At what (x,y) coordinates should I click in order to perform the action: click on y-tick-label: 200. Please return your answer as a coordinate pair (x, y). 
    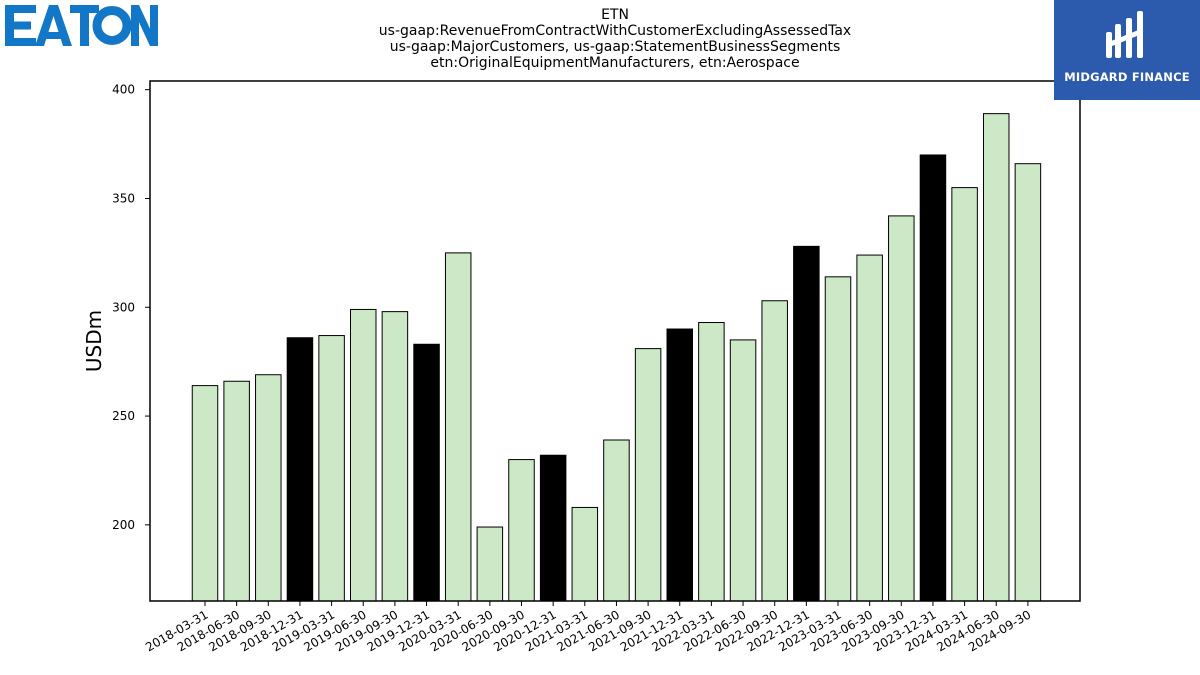
    Looking at the image, I should click on (123, 525).